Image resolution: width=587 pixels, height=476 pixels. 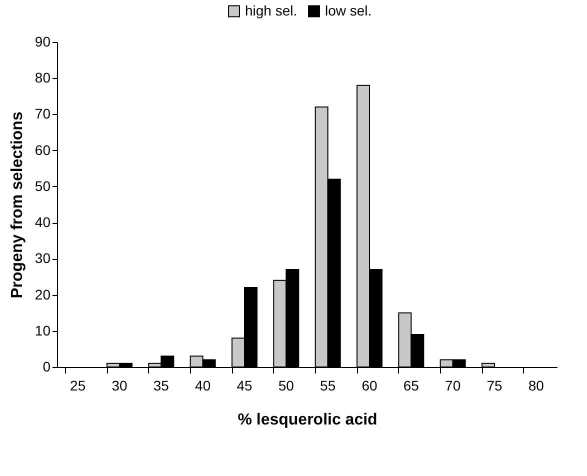 What do you see at coordinates (370, 386) in the screenshot?
I see `x-tick-label: 60` at bounding box center [370, 386].